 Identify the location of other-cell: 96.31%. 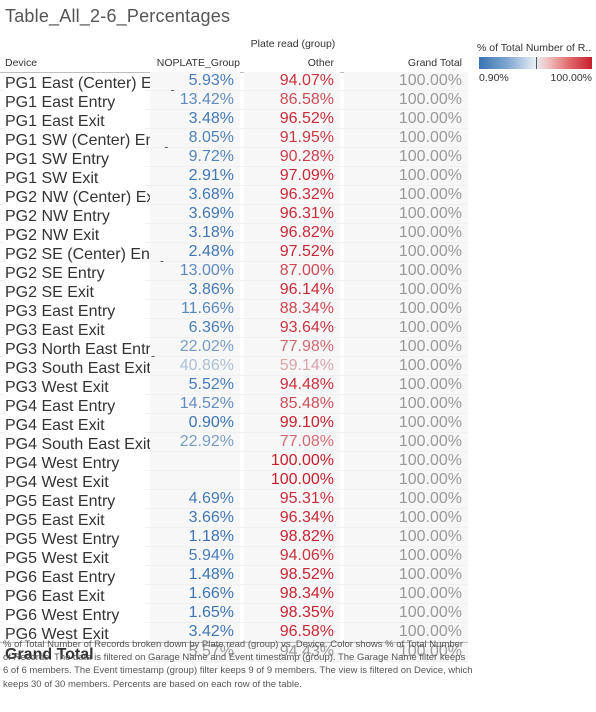
(292, 214).